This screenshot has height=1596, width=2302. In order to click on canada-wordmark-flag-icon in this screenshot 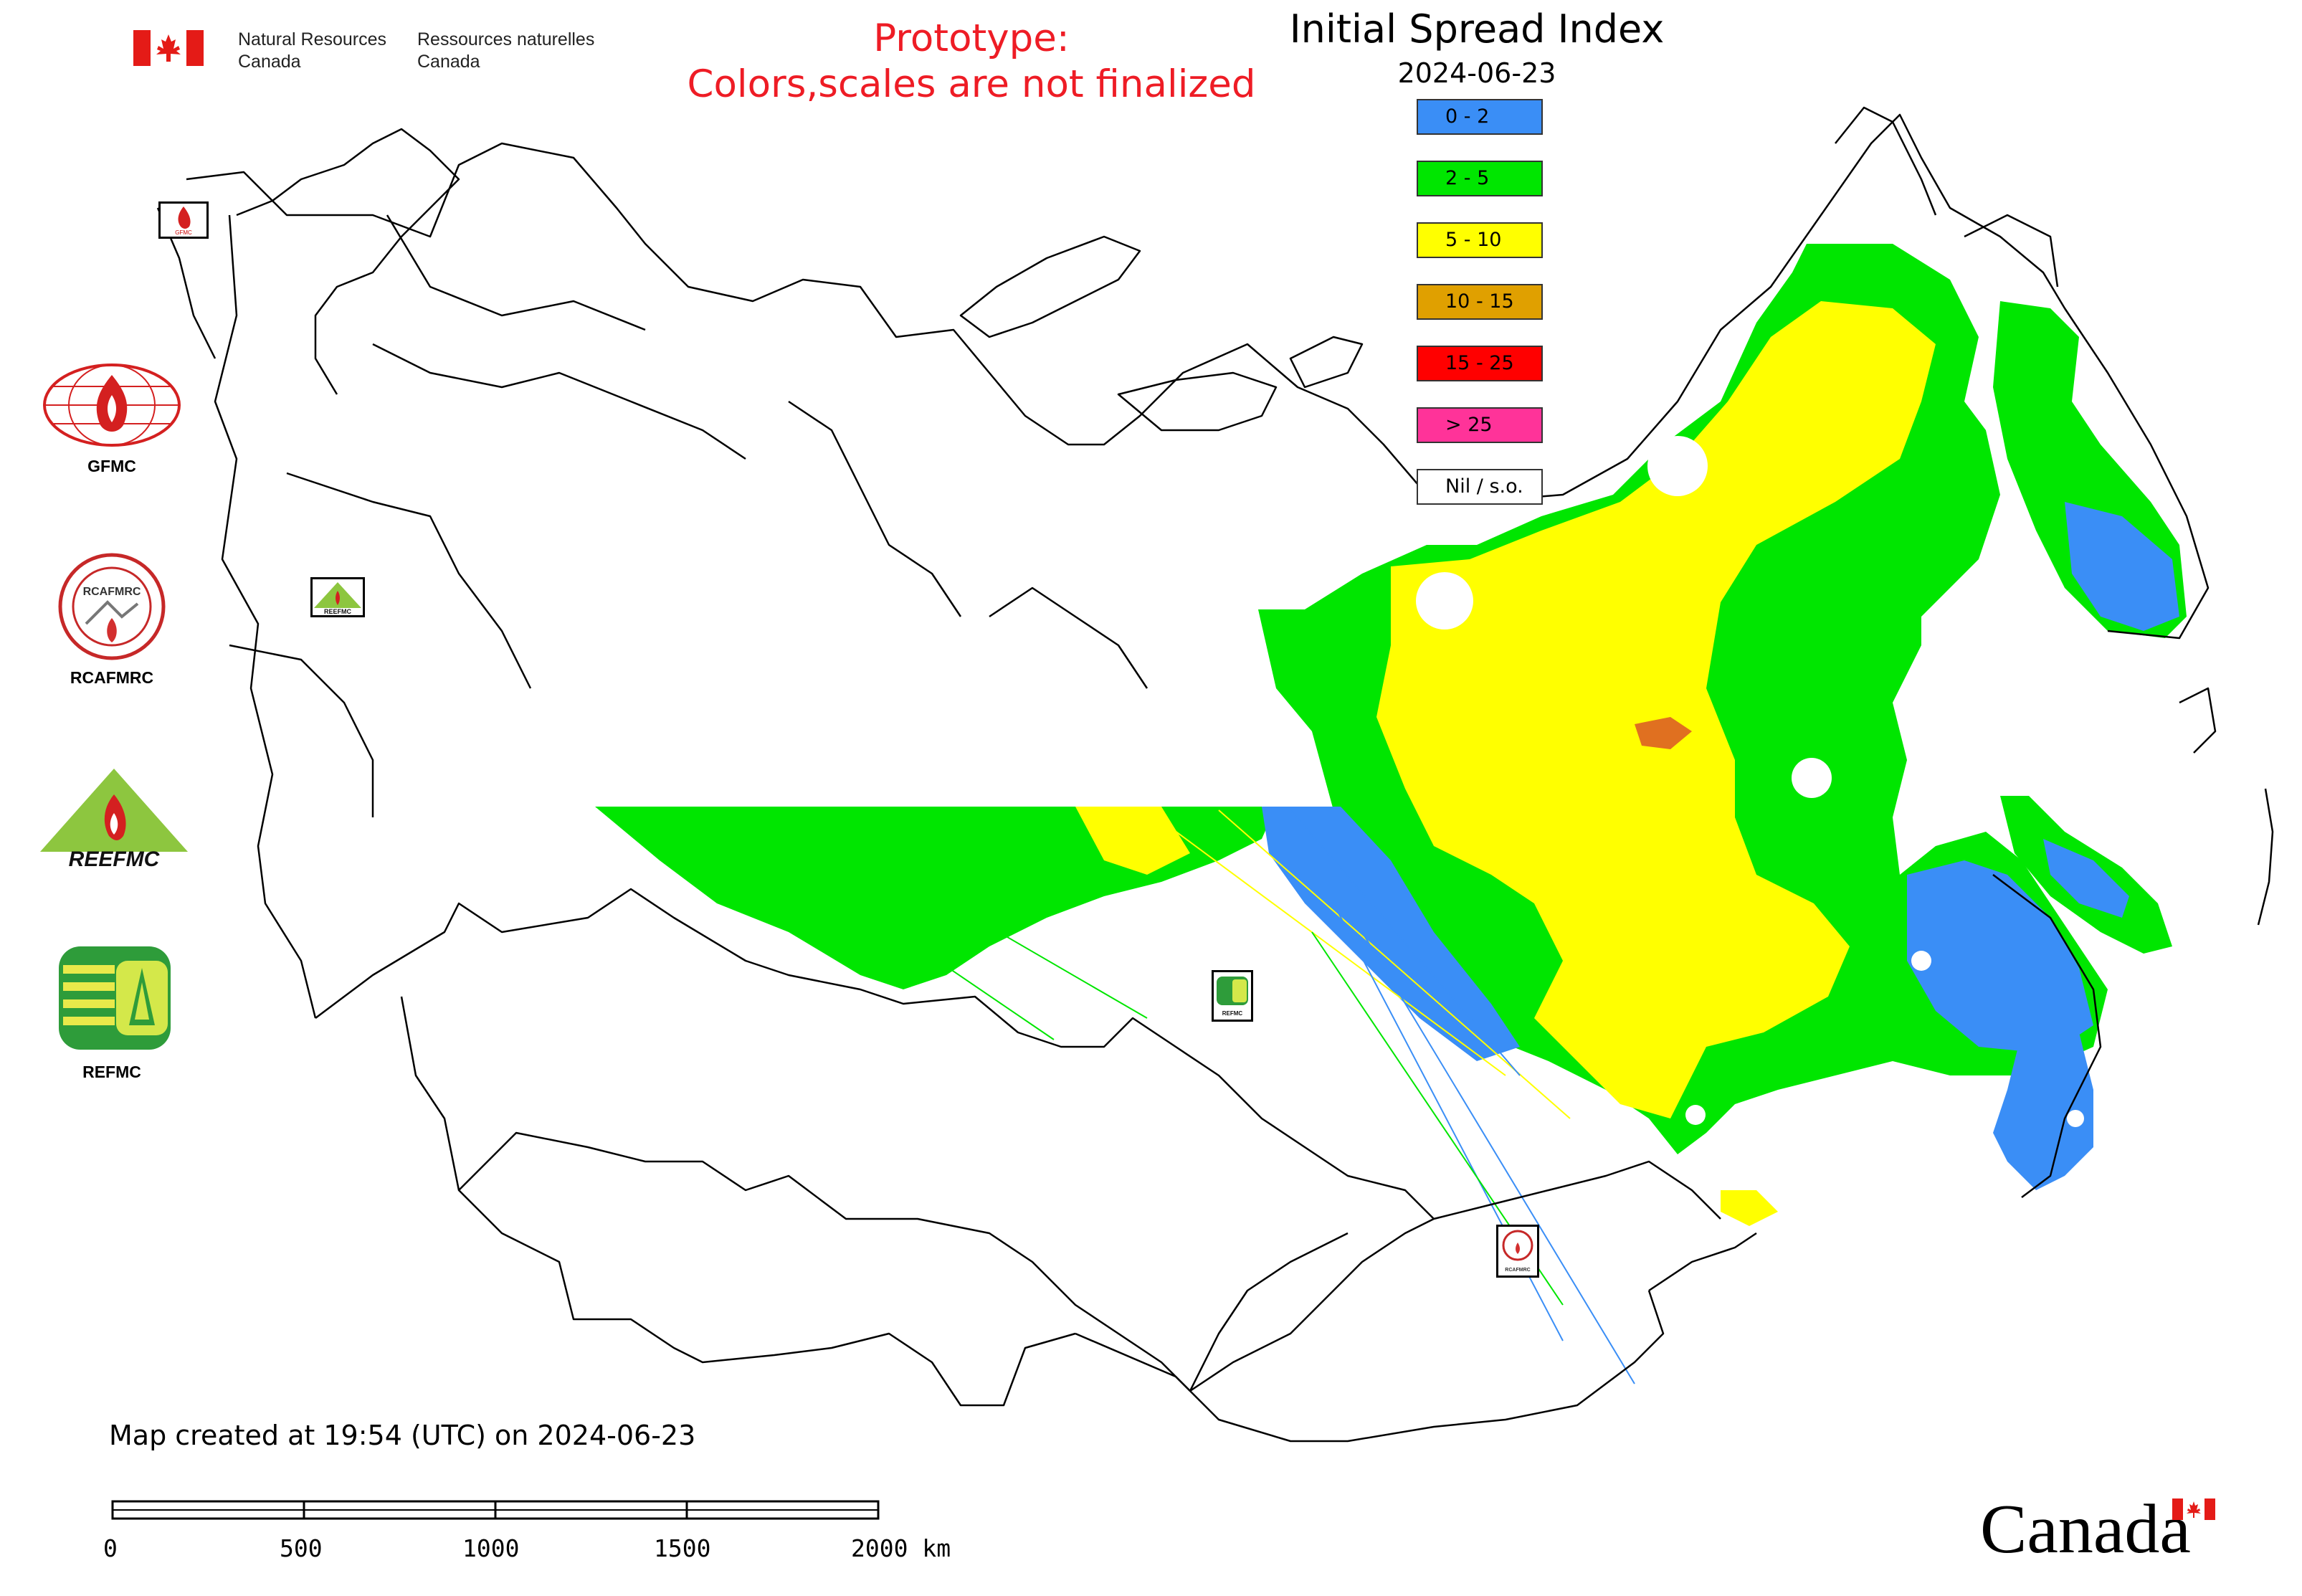, I will do `click(2193, 1509)`.